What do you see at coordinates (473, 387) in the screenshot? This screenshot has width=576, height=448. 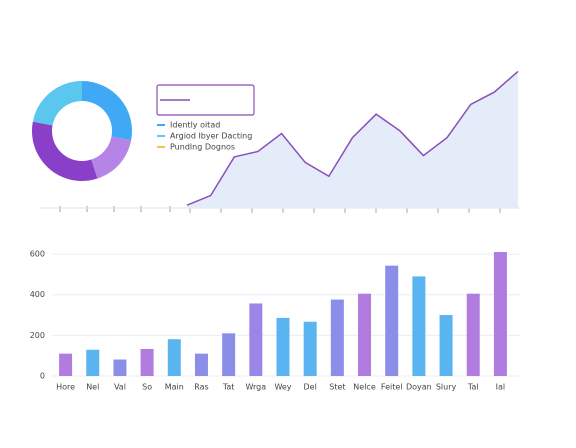 I see `x-tick-label: Tal` at bounding box center [473, 387].